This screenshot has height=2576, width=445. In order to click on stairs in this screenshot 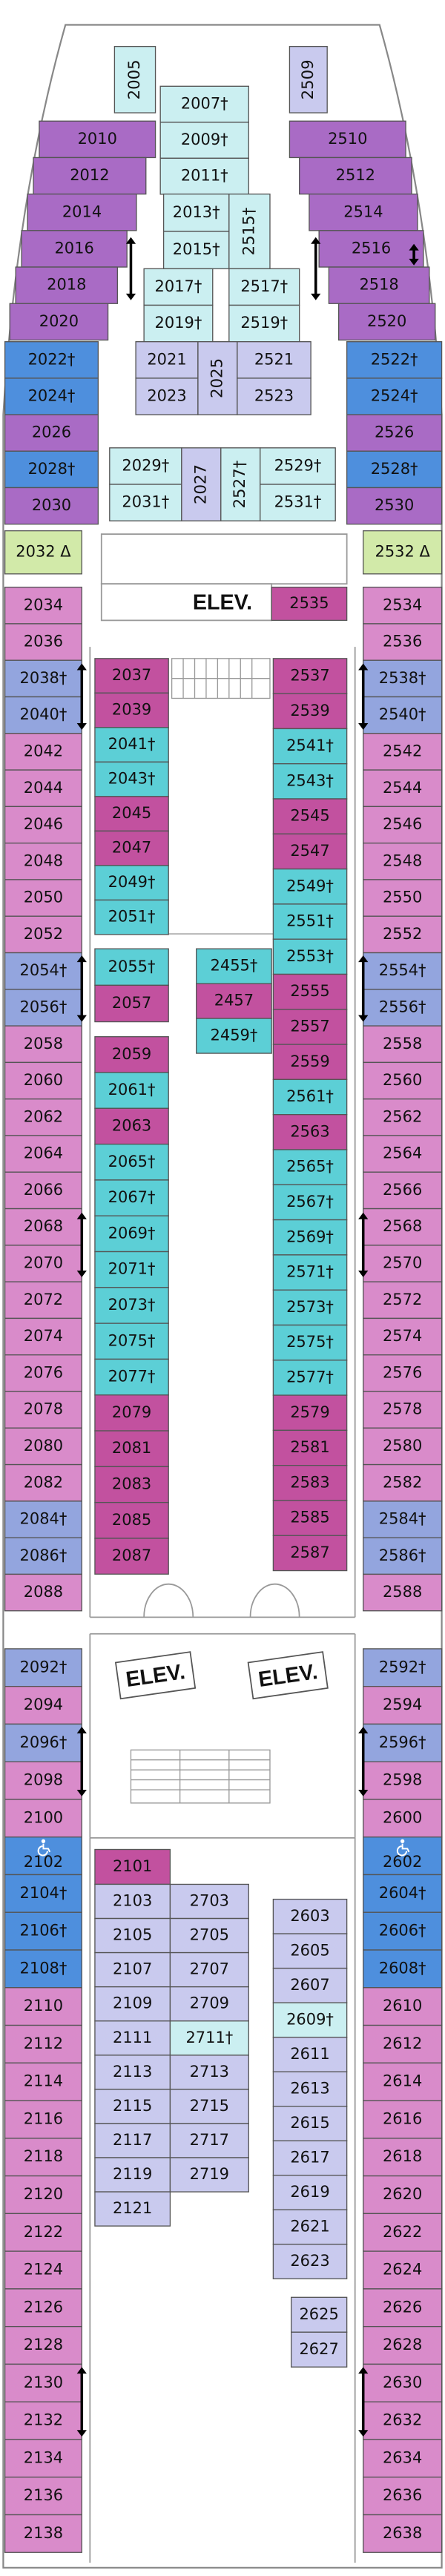, I will do `click(200, 1777)`.